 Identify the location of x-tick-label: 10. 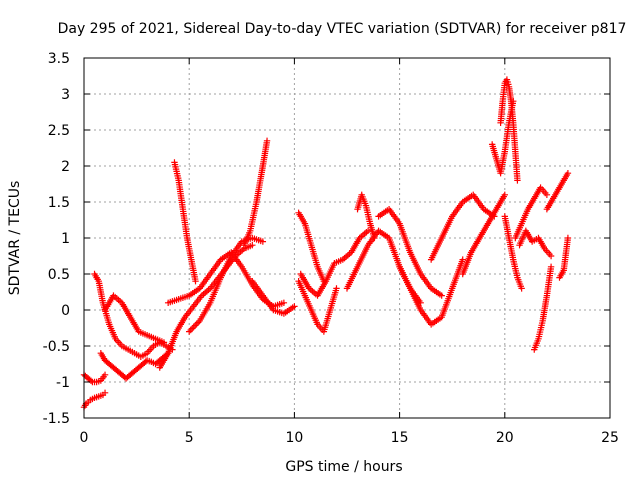
(294, 438).